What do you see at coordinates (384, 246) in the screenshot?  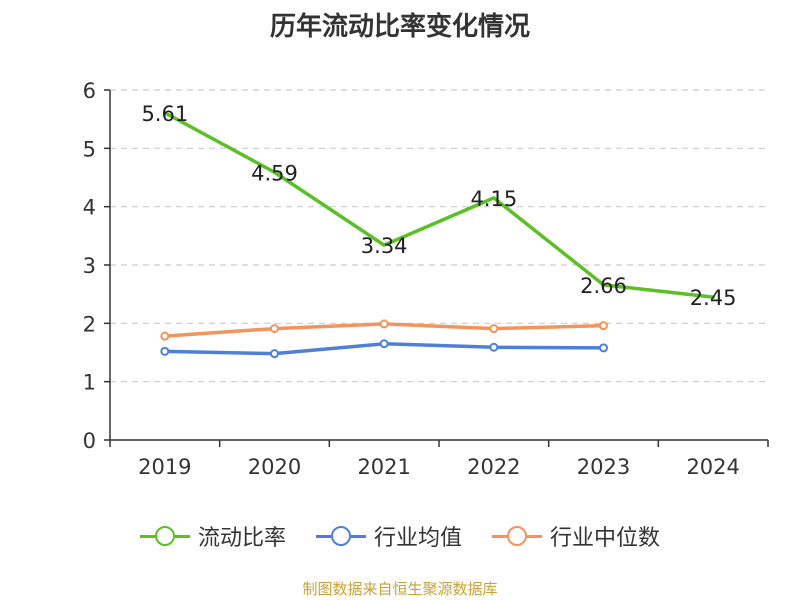 I see `data-label: 3.34` at bounding box center [384, 246].